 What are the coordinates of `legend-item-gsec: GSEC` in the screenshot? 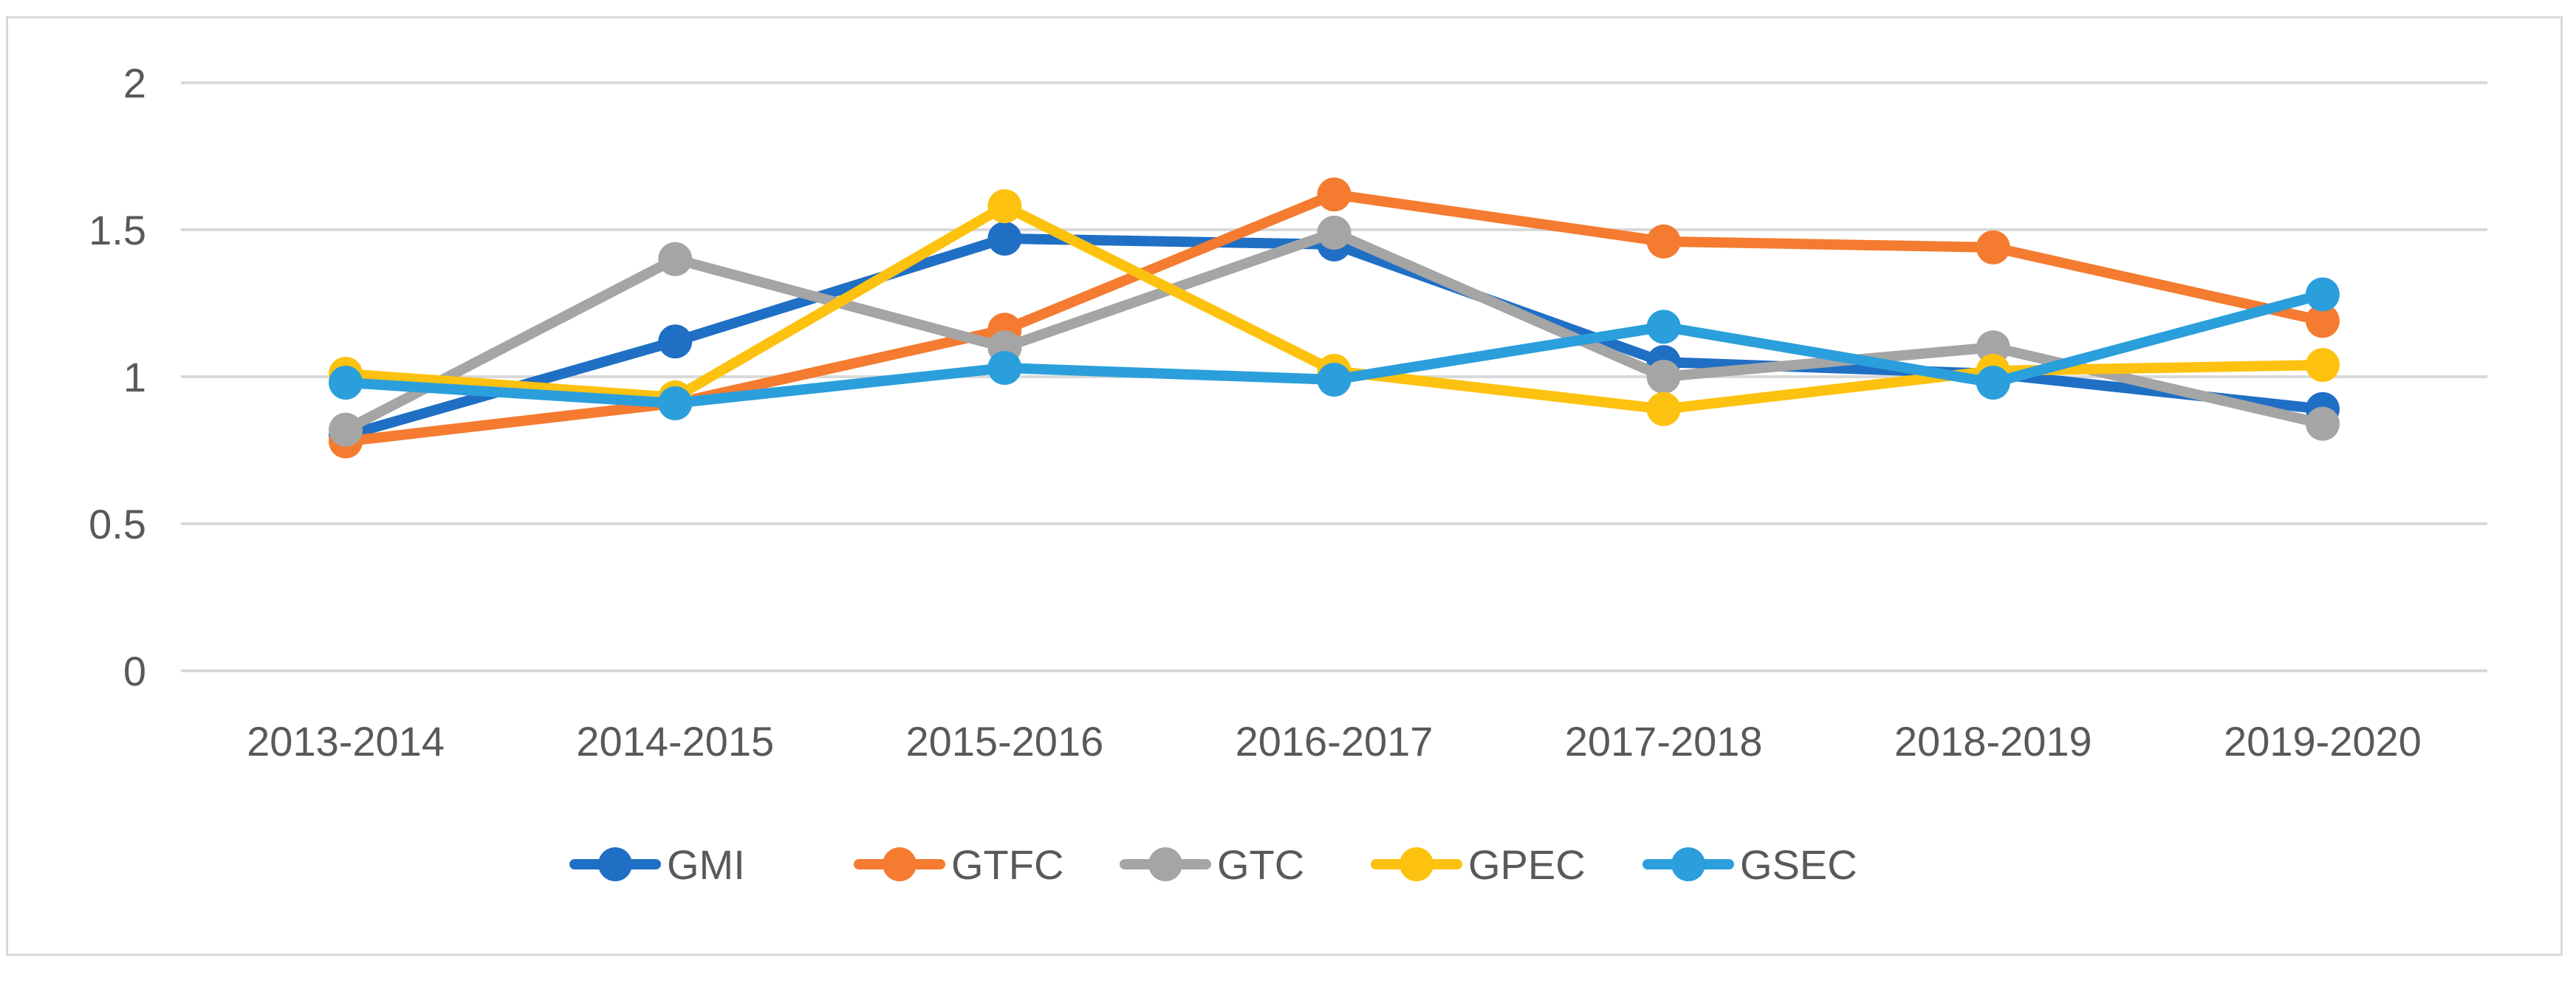 It's located at (1749, 864).